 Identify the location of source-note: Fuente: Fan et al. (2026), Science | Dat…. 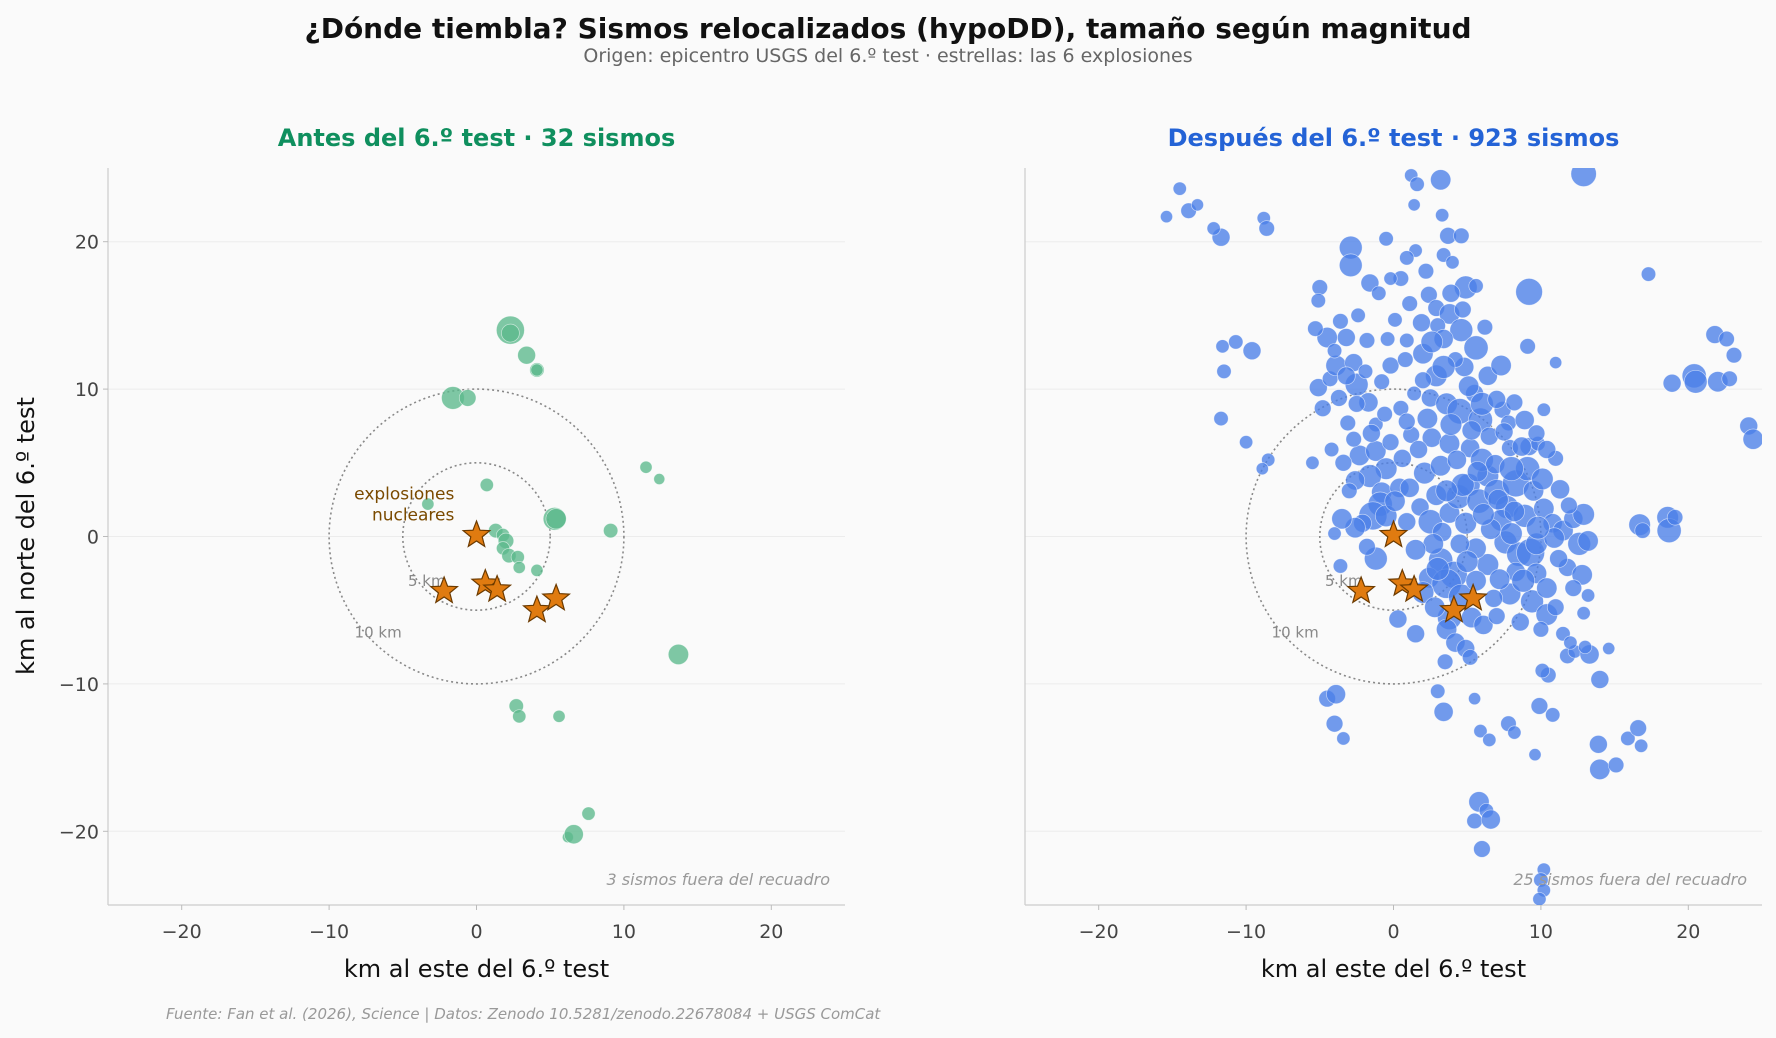
(523, 1014).